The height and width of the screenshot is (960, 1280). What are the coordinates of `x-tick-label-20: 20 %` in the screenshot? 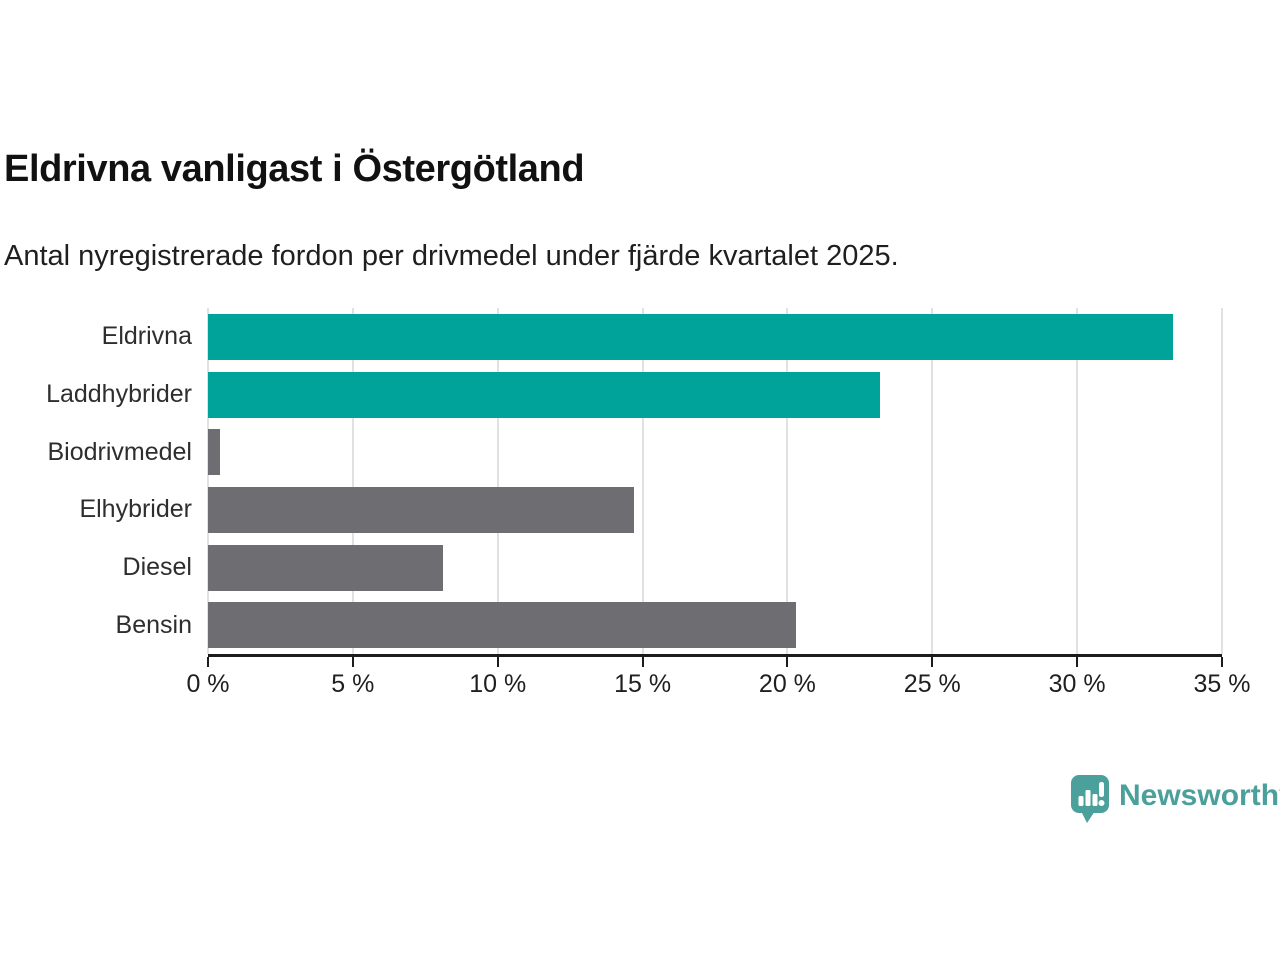 It's located at (787, 684).